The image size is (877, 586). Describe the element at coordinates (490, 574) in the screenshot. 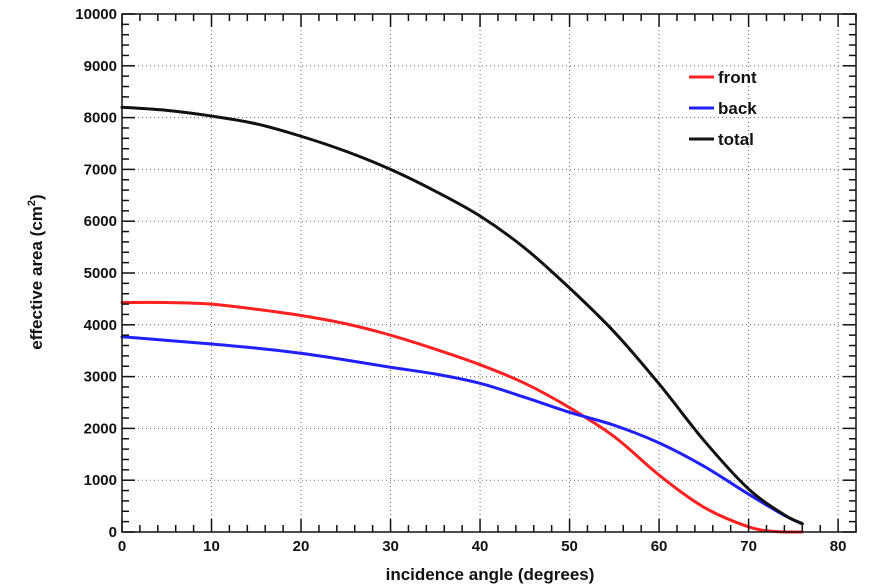

I see `x-axis-title: incidence angle (degrees)` at that location.